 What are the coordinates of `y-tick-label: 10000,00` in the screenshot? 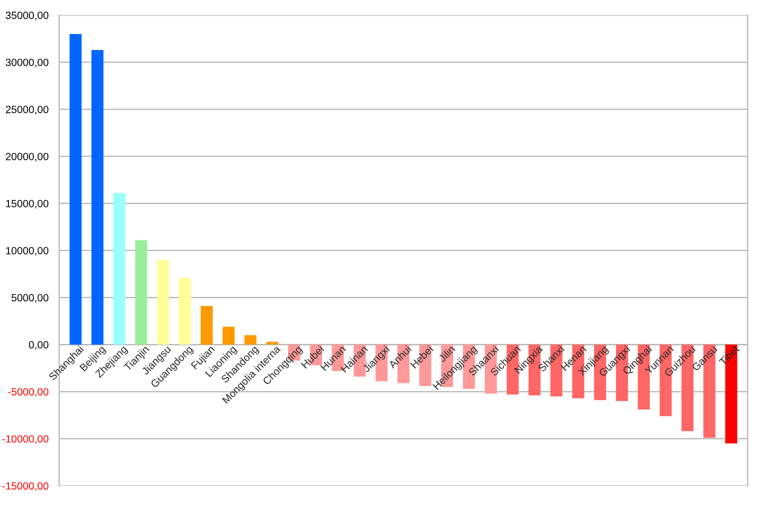 It's located at (27, 251).